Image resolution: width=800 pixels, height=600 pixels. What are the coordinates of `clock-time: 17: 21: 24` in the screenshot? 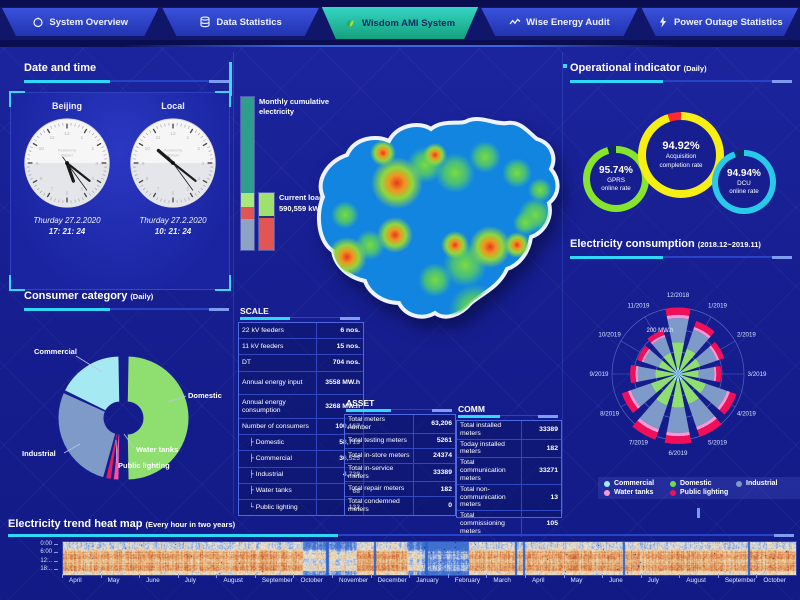 It's located at (67, 231).